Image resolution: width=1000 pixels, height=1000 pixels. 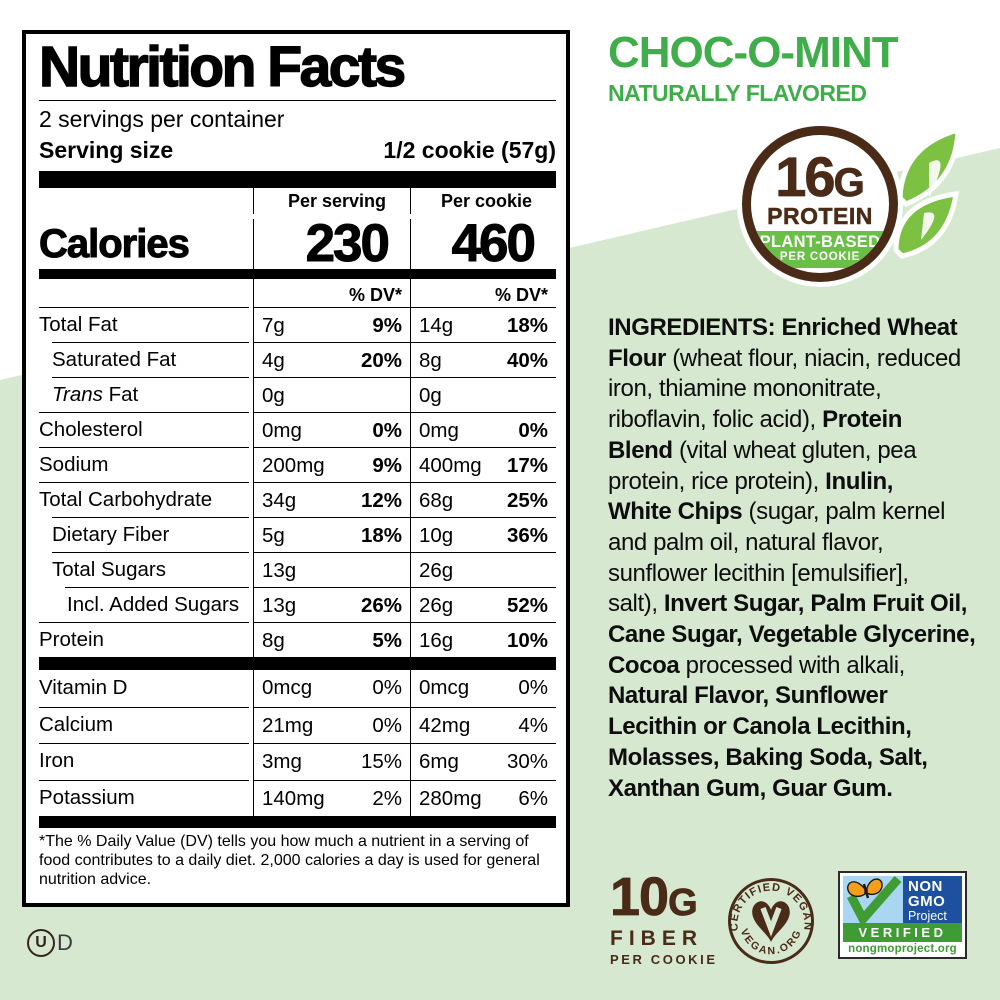 I want to click on kosher-u-icon: U, so click(x=41, y=943).